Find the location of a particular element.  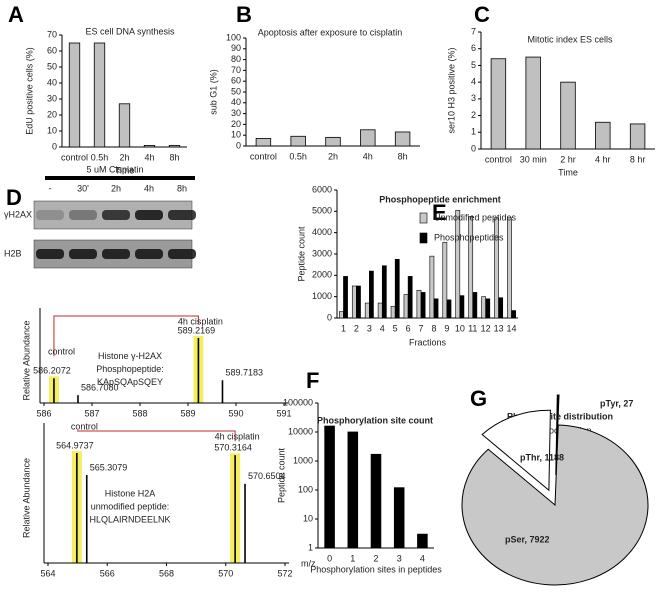

y-tick-label: 5 is located at coordinates (473, 65).